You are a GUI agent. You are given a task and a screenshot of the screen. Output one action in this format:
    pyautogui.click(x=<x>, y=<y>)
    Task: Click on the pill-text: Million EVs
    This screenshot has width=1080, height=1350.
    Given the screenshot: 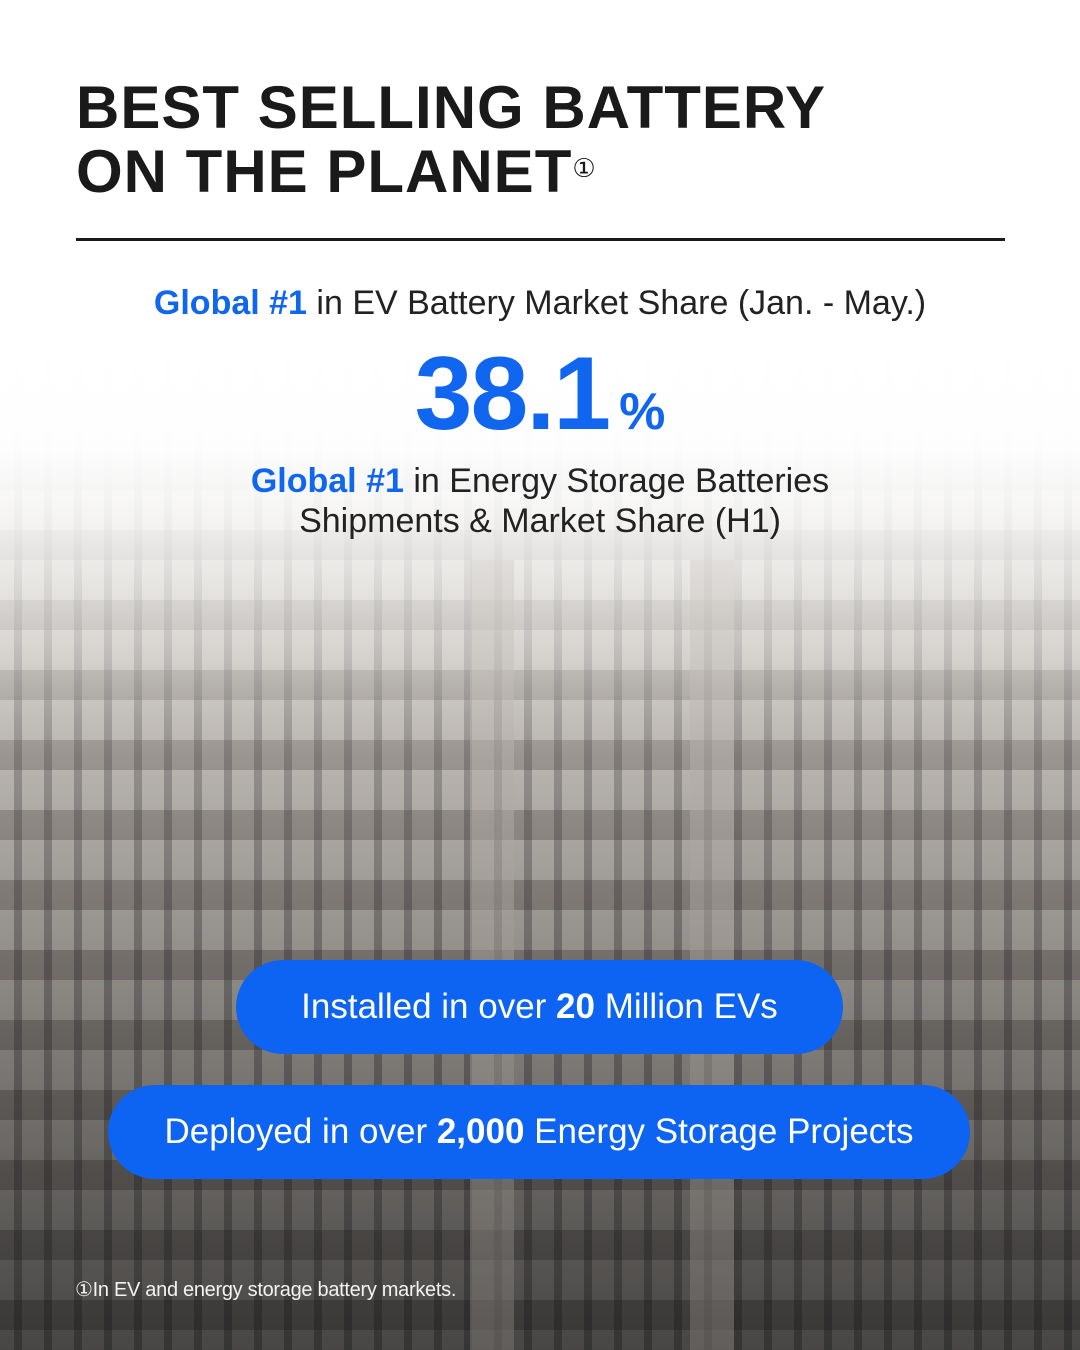 What is the action you would take?
    pyautogui.click(x=686, y=1006)
    